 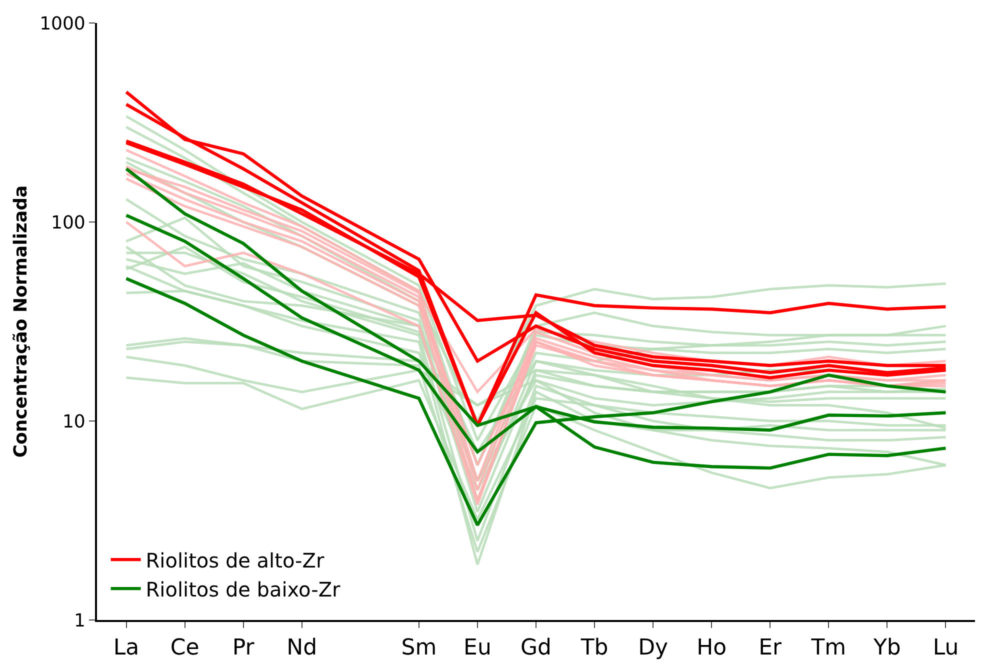 I want to click on y-tick-label: 1, so click(x=80, y=621).